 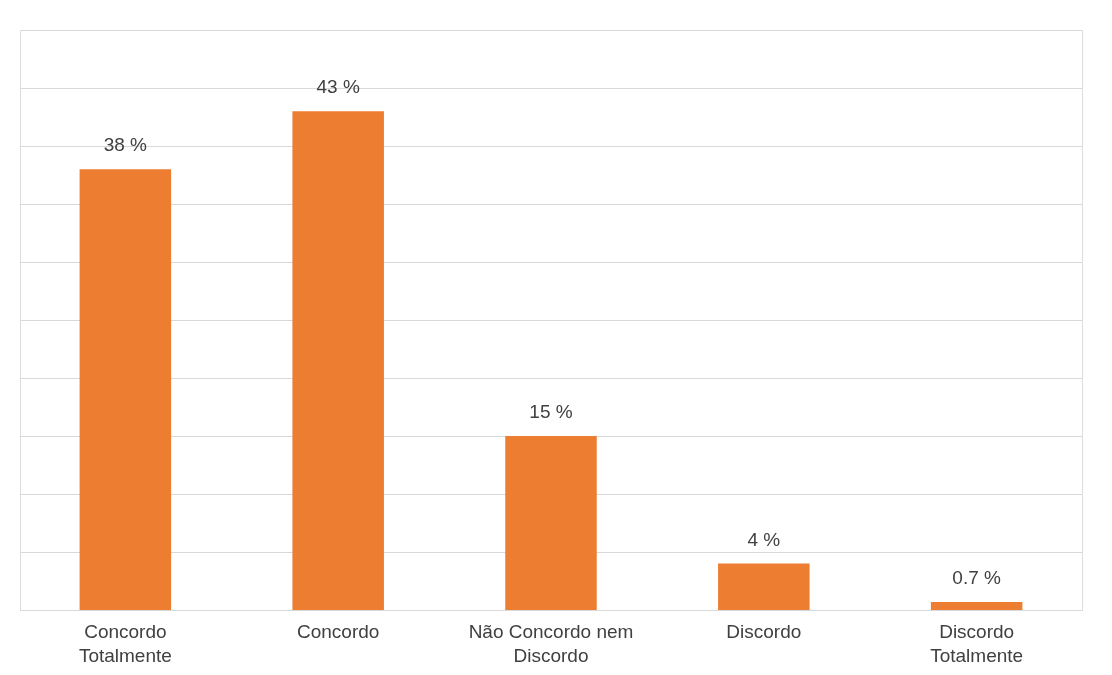 I want to click on x-tick-label: Discordo, so click(x=764, y=631).